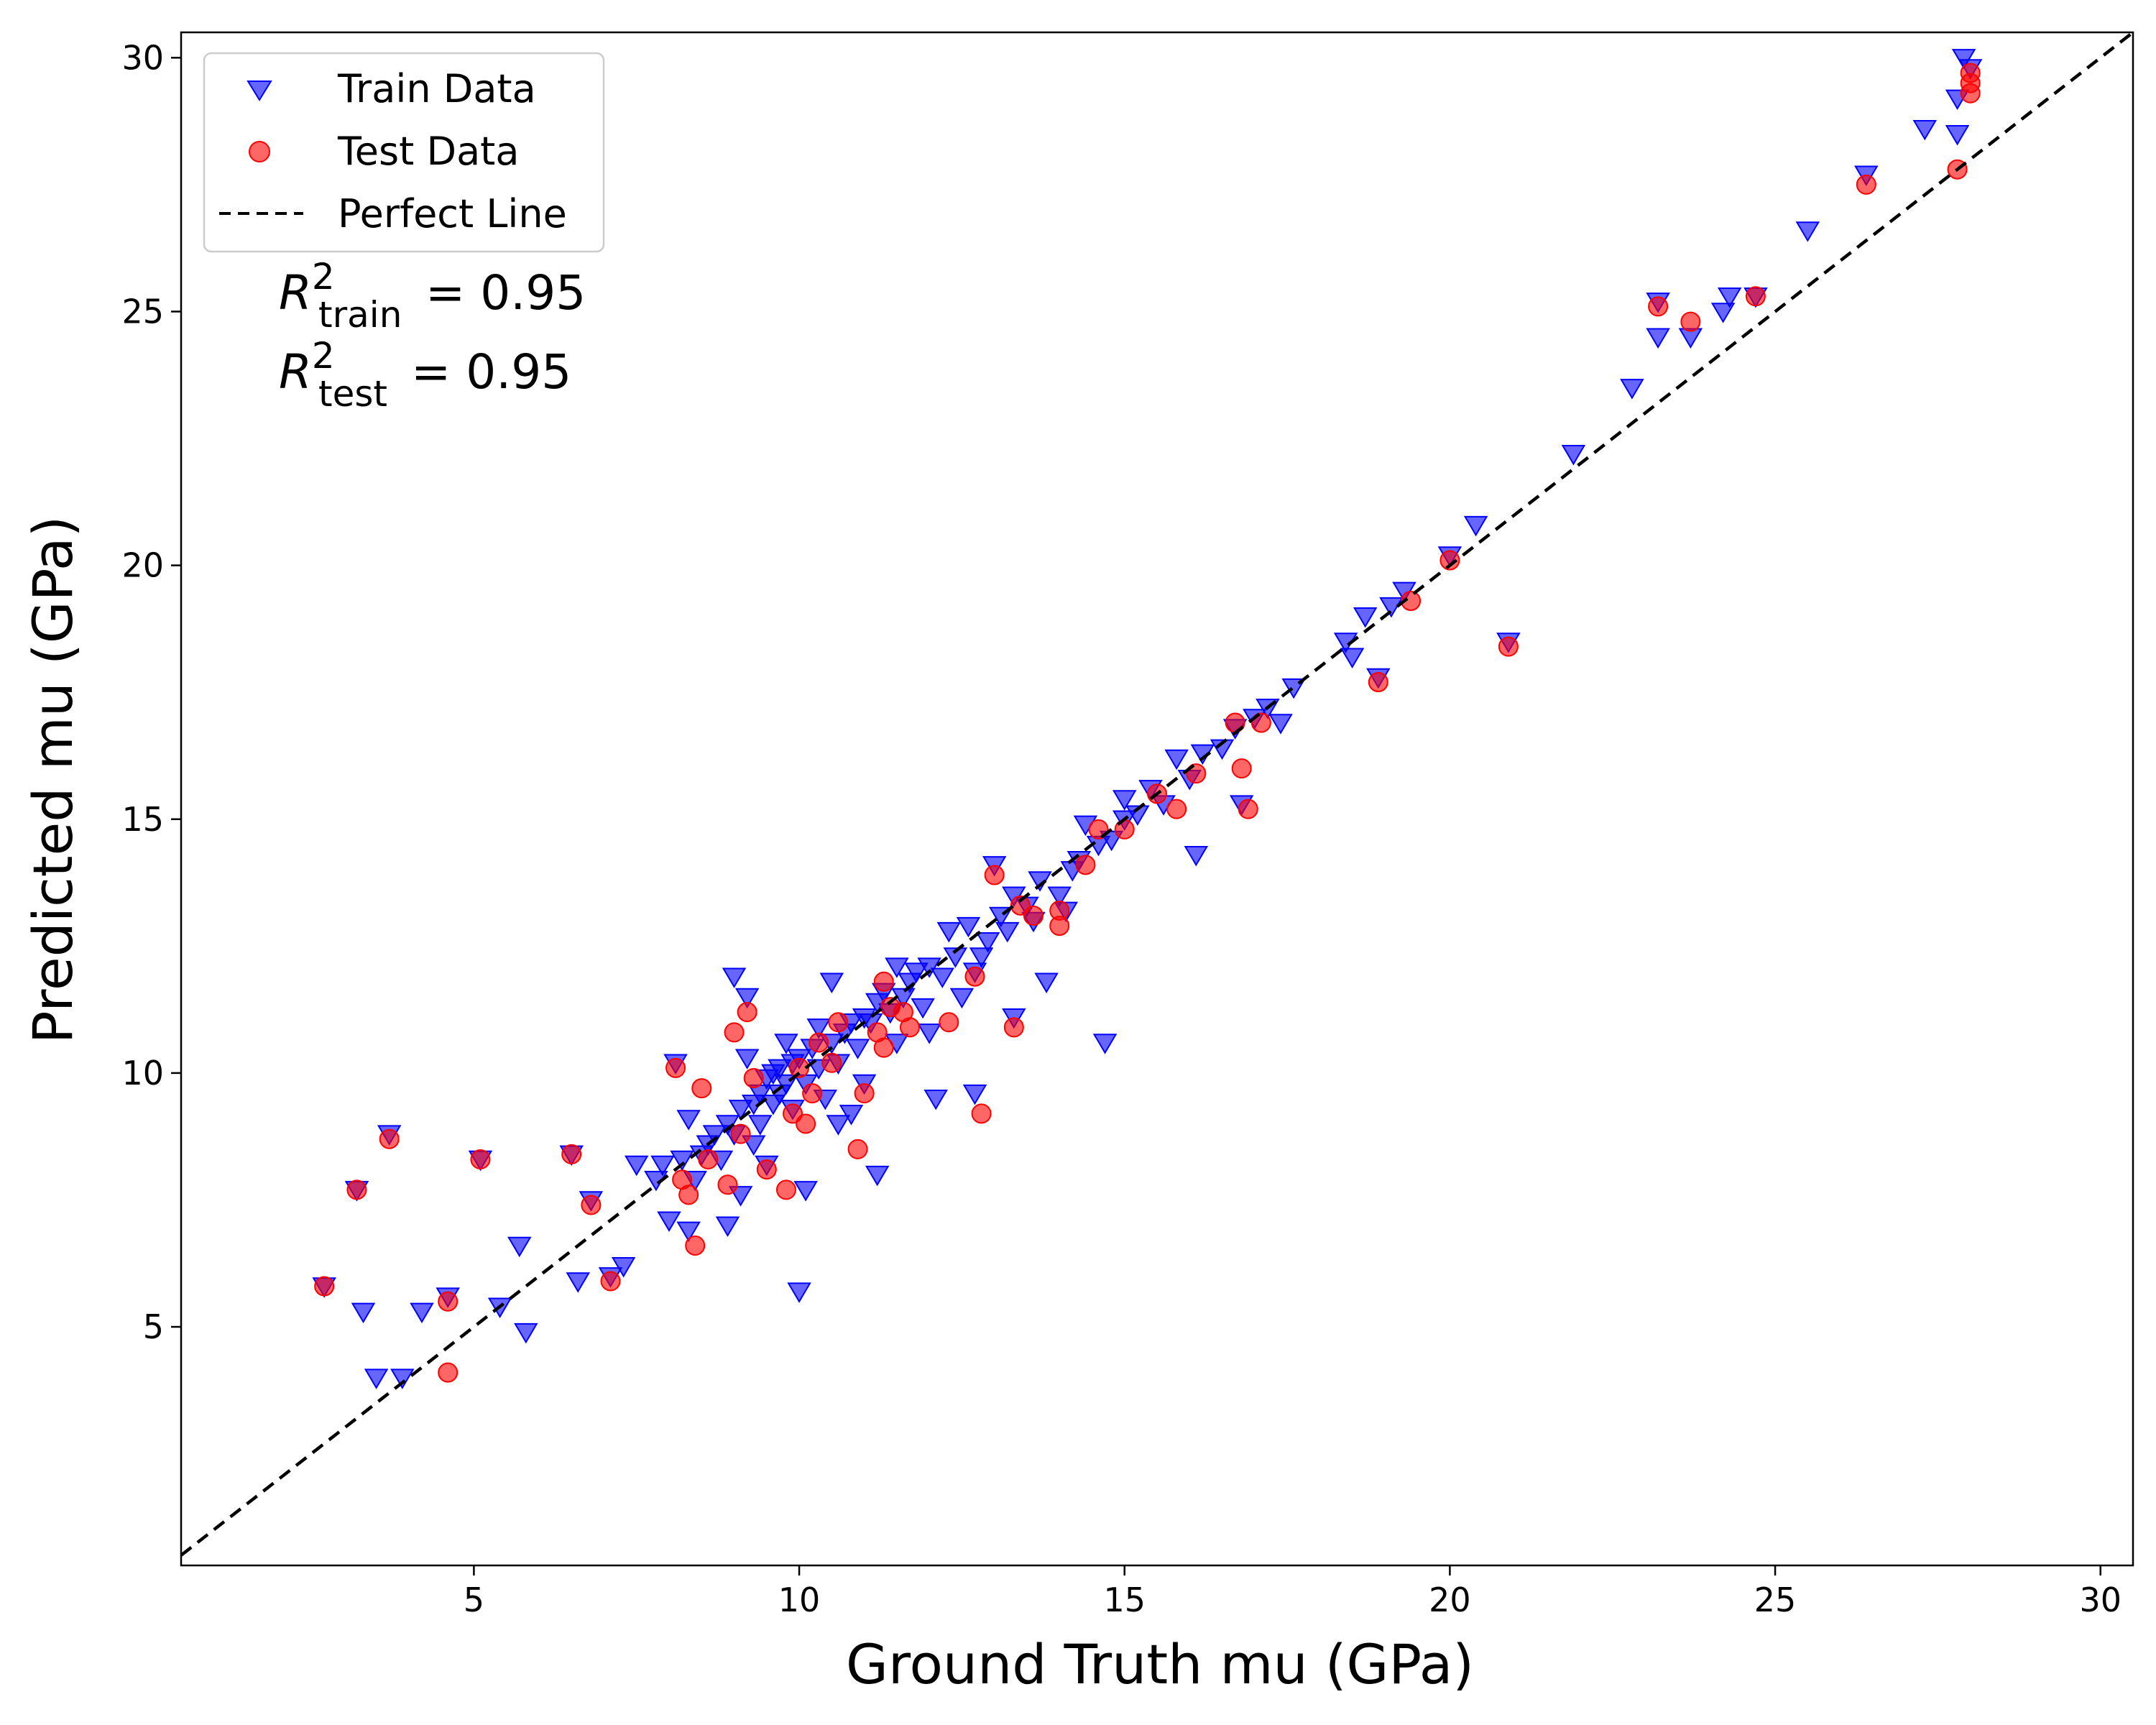 This screenshot has width=2156, height=1725. Describe the element at coordinates (1293, 1592) in the screenshot. I see `x-axis-ticks: 5 10 15 20 25 30` at that location.